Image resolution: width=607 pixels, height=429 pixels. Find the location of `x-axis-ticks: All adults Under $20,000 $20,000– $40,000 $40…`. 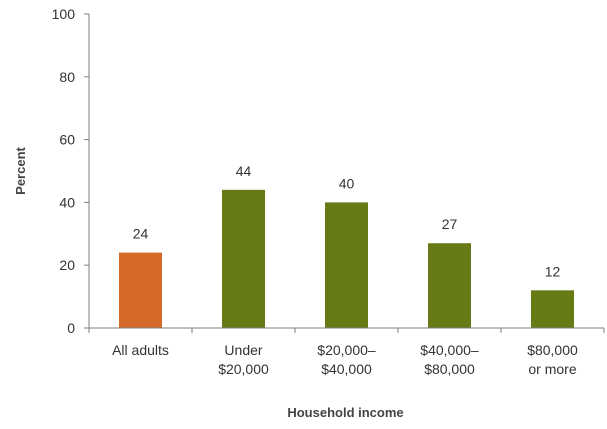

x-axis-ticks: All adults Under $20,000 $20,000– $40,000 $40… is located at coordinates (346, 352).